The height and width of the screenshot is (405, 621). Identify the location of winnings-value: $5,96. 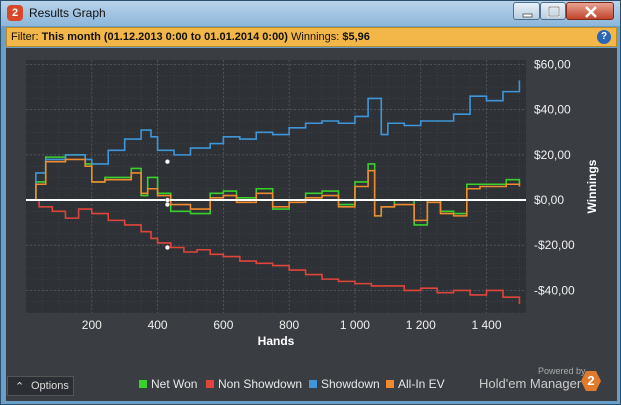
(356, 37).